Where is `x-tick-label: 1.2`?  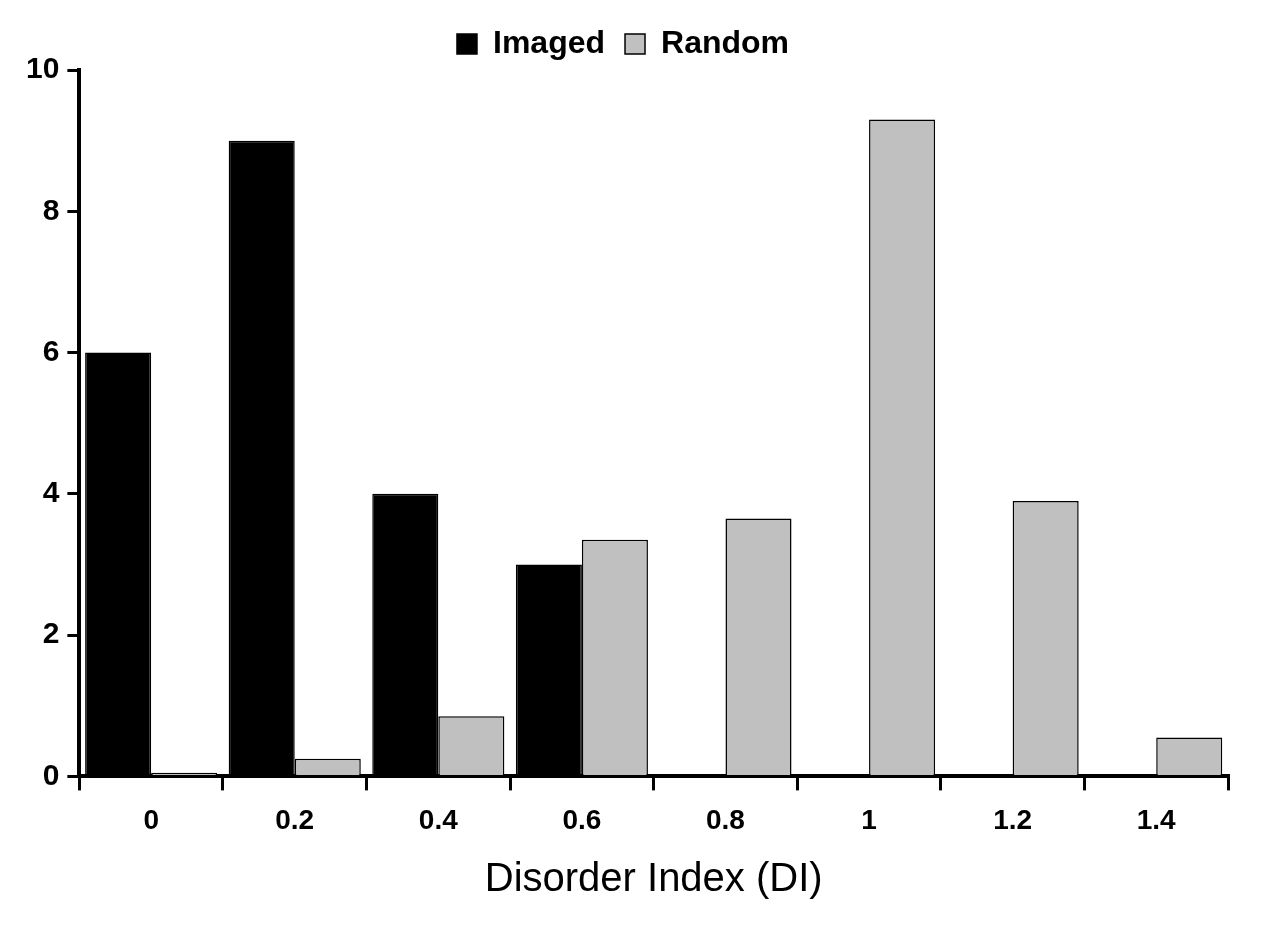
x-tick-label: 1.2 is located at coordinates (1013, 819).